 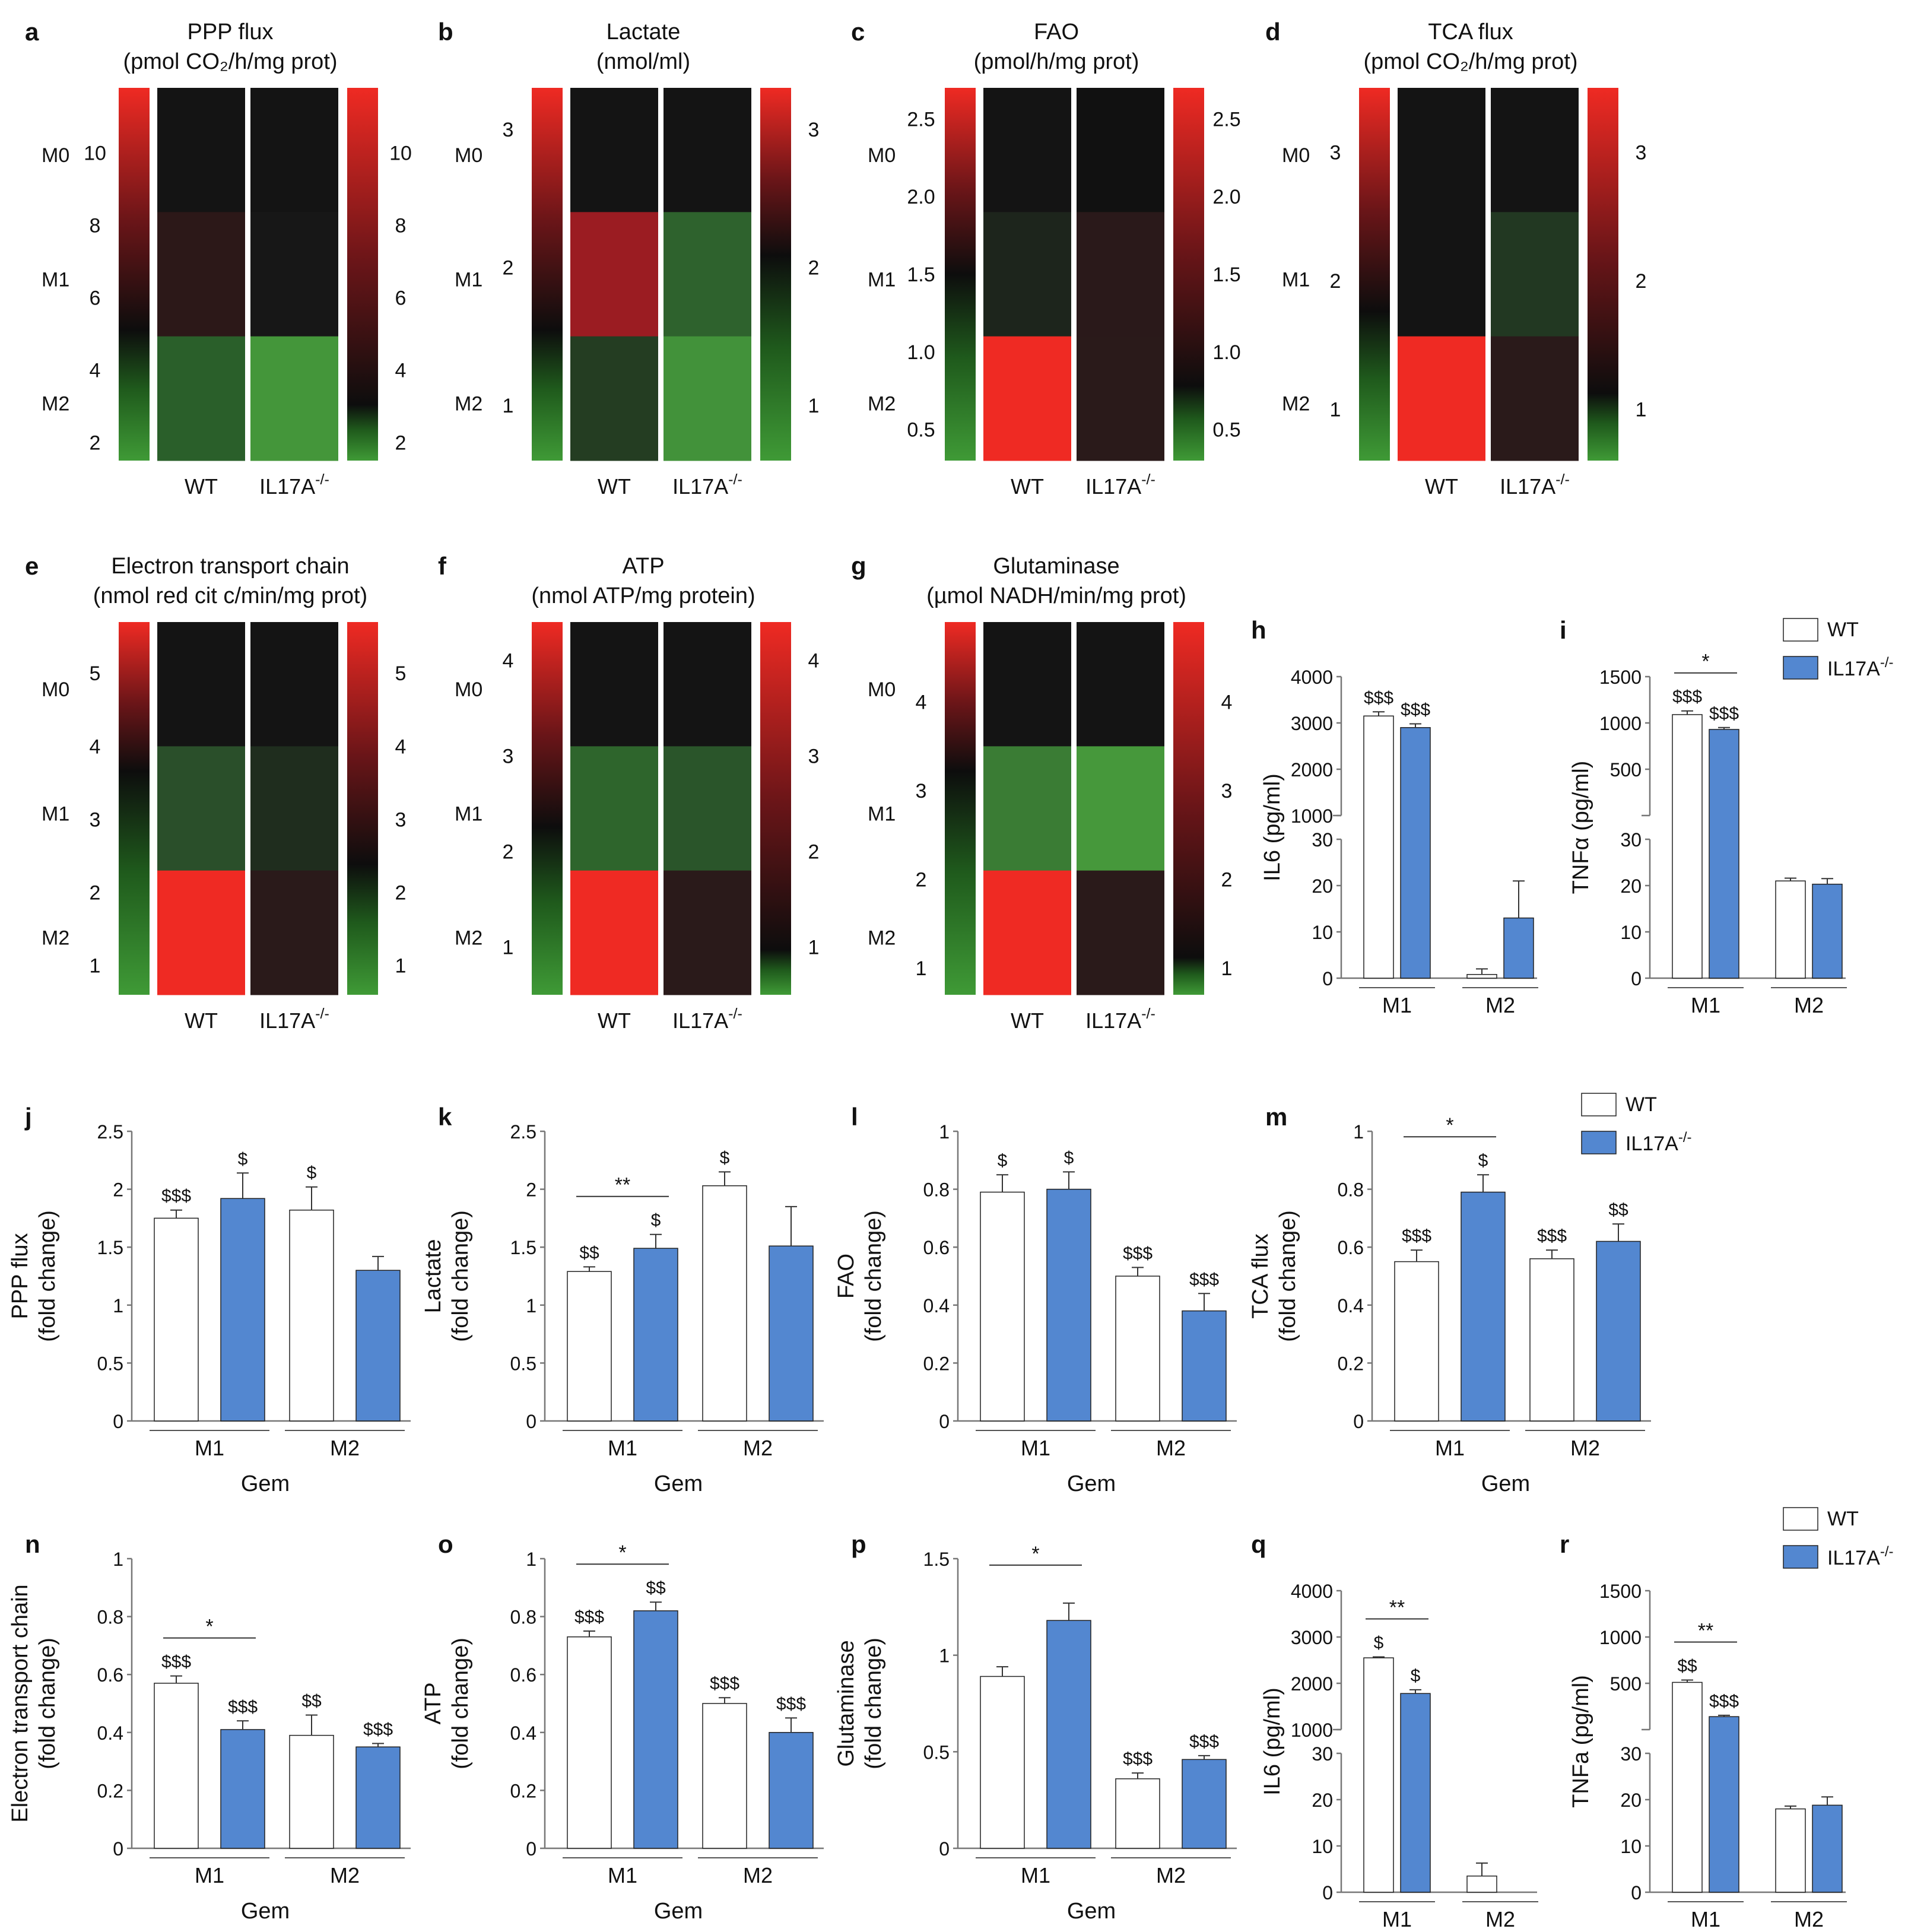 I want to click on legend-label-sup: -/-, so click(x=1685, y=1138).